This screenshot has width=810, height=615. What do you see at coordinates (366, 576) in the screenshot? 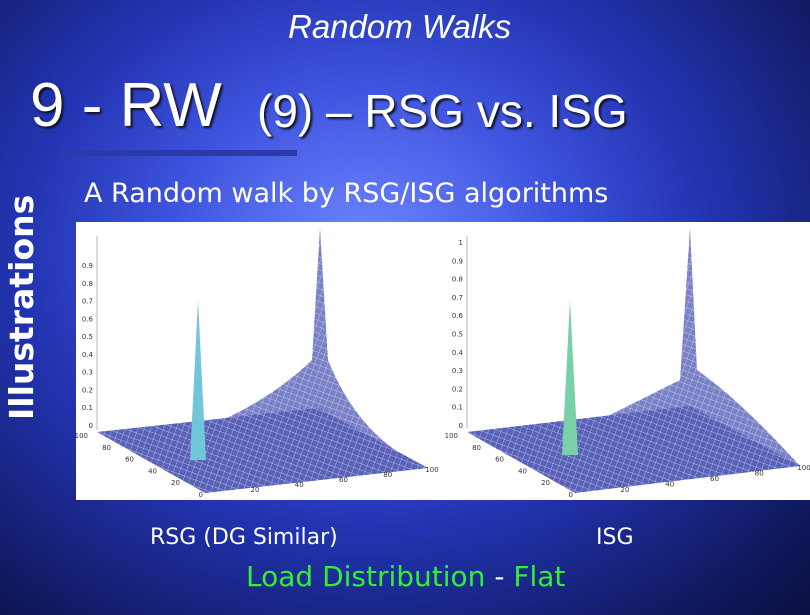
I see `footer-left: Load Distribution` at bounding box center [366, 576].